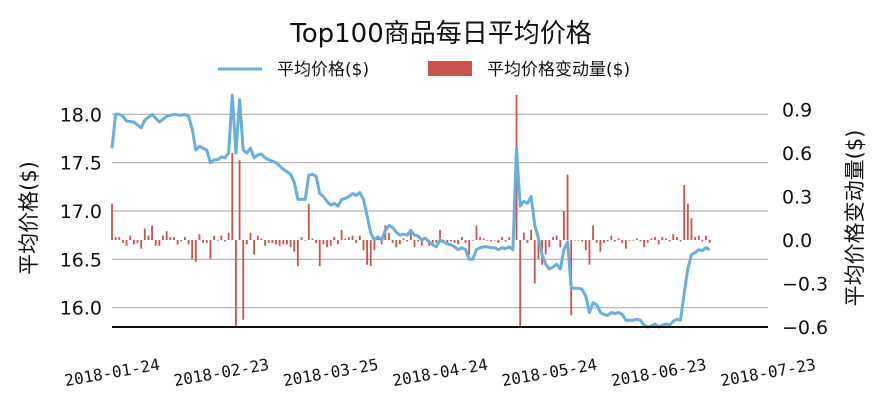 The height and width of the screenshot is (400, 883). What do you see at coordinates (221, 372) in the screenshot?
I see `x-tick-label: 2018-02-23` at bounding box center [221, 372].